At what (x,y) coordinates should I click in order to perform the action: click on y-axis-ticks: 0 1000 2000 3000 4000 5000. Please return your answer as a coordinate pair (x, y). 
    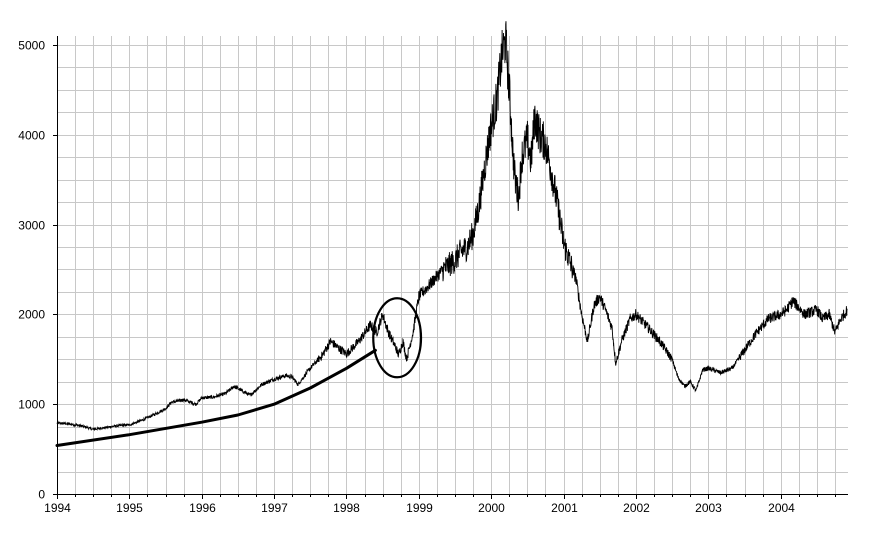
    Looking at the image, I should click on (37, 270).